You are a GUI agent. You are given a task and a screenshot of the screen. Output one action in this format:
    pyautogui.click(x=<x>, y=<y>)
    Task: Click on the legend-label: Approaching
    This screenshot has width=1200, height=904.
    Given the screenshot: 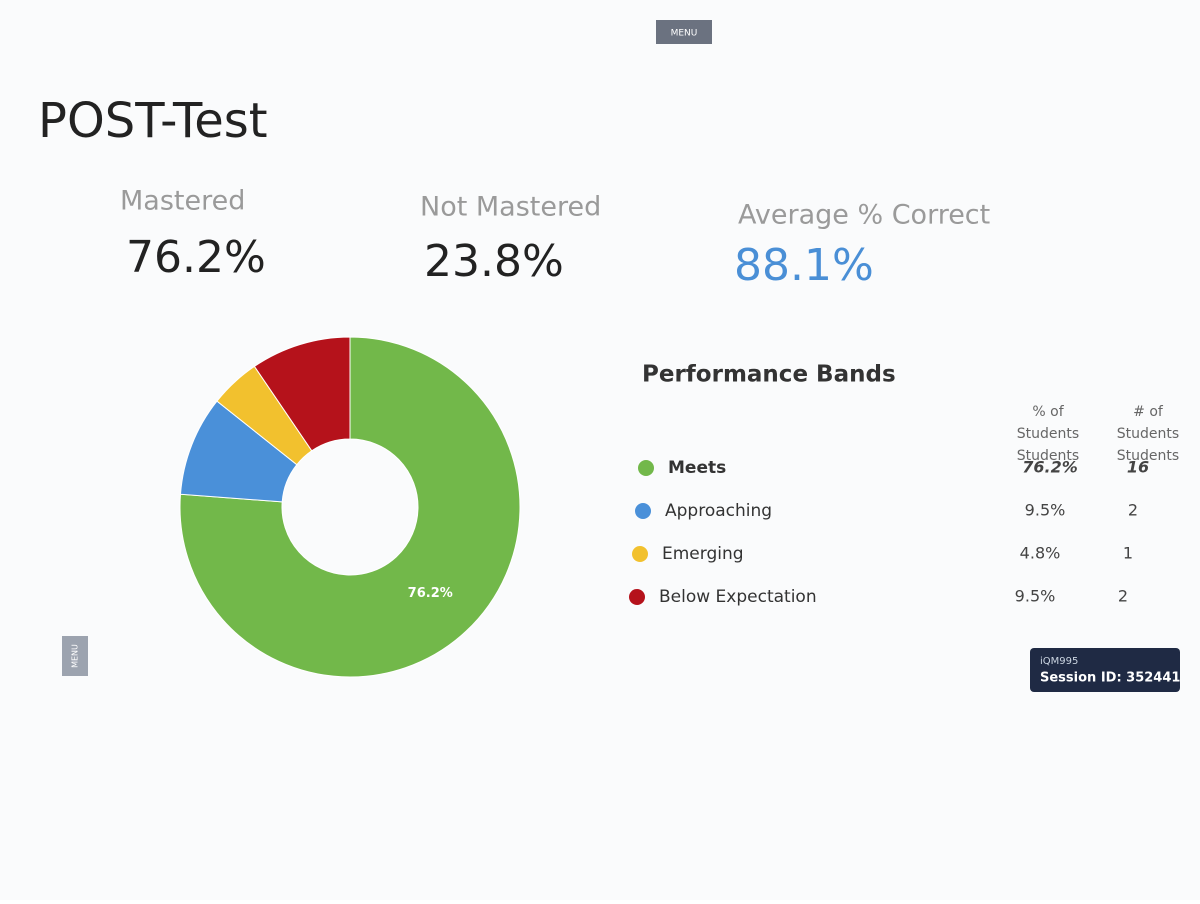 What is the action you would take?
    pyautogui.click(x=718, y=511)
    